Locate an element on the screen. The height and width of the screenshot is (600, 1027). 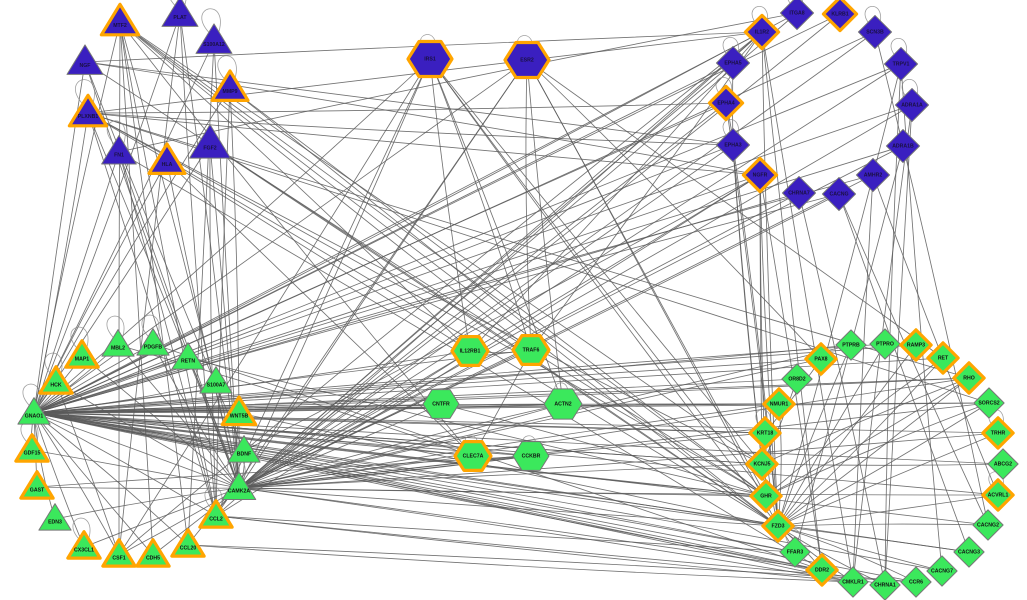
graph-node: CACNG7 is located at coordinates (942, 571).